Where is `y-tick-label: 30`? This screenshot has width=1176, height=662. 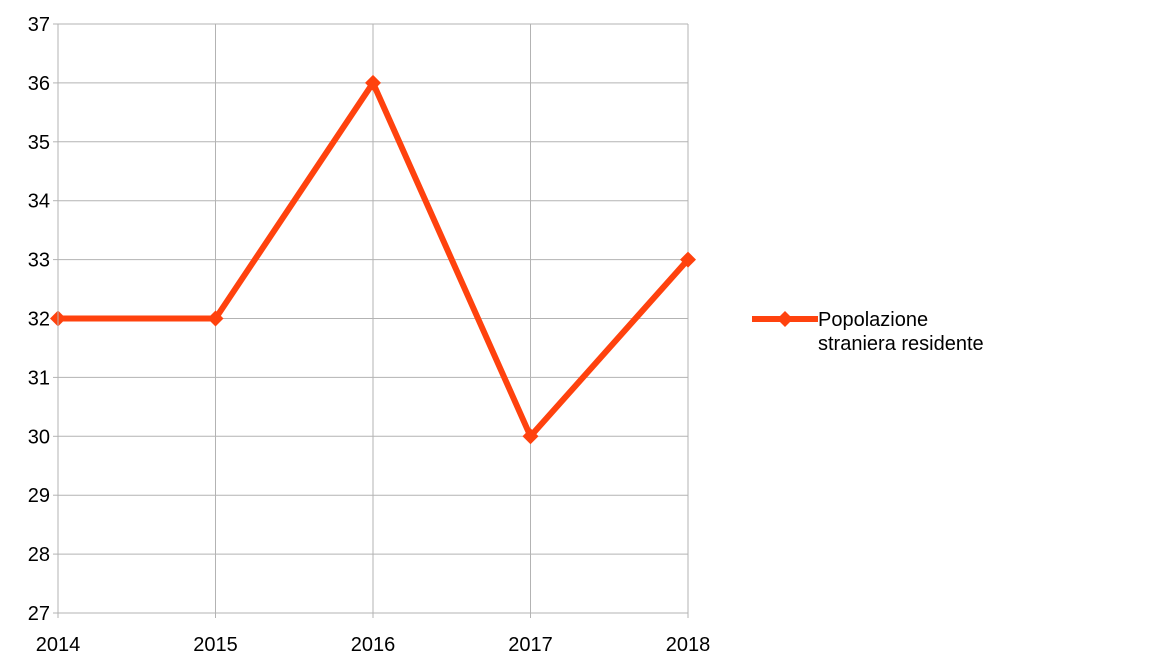 y-tick-label: 30 is located at coordinates (39, 437).